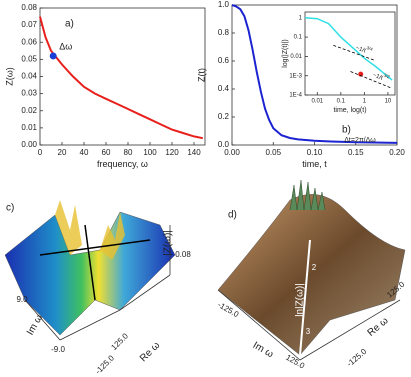 The image size is (411, 377). I want to click on y-tick-label: 0.1, so click(298, 38).